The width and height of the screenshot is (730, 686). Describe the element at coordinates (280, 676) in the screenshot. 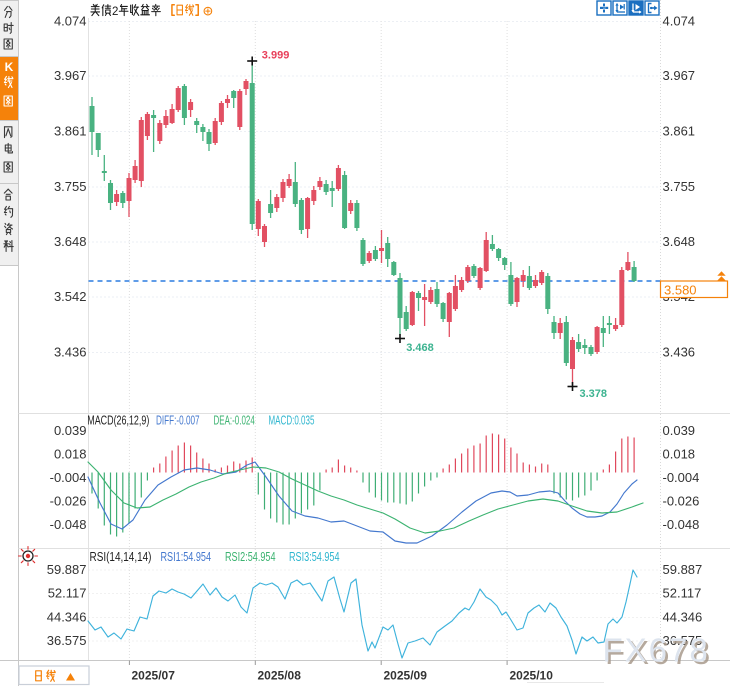

I see `svg-text: 2025/08` at that location.